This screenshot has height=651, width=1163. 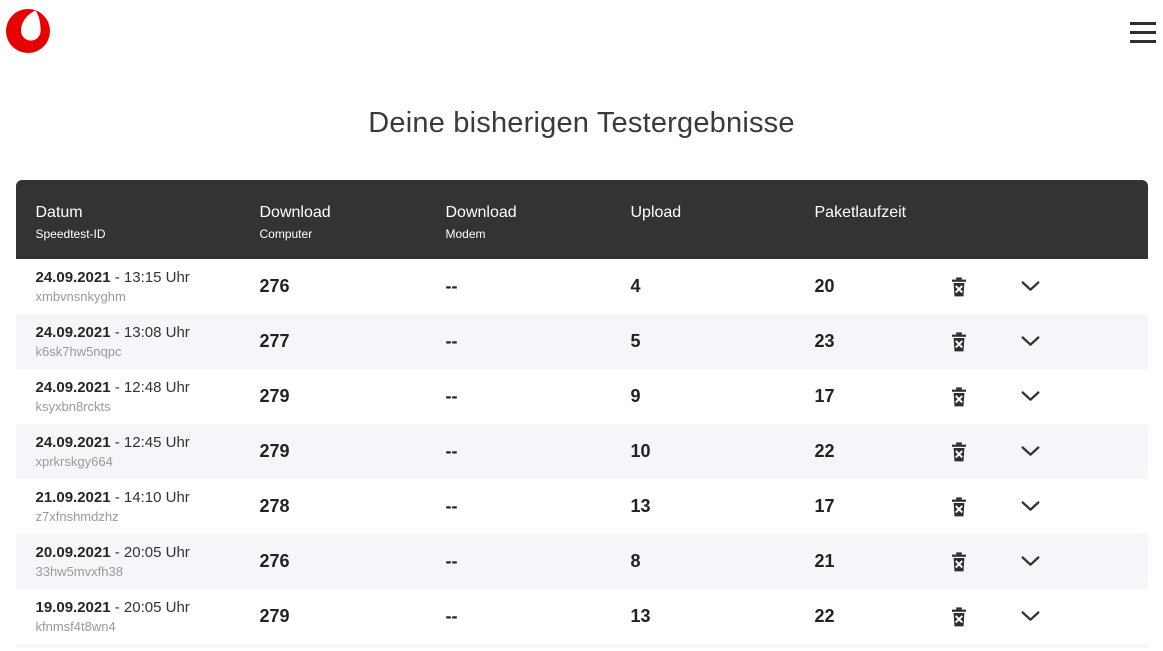 What do you see at coordinates (581, 123) in the screenshot?
I see `page-title: Deine bisherigen Testergebnisse` at bounding box center [581, 123].